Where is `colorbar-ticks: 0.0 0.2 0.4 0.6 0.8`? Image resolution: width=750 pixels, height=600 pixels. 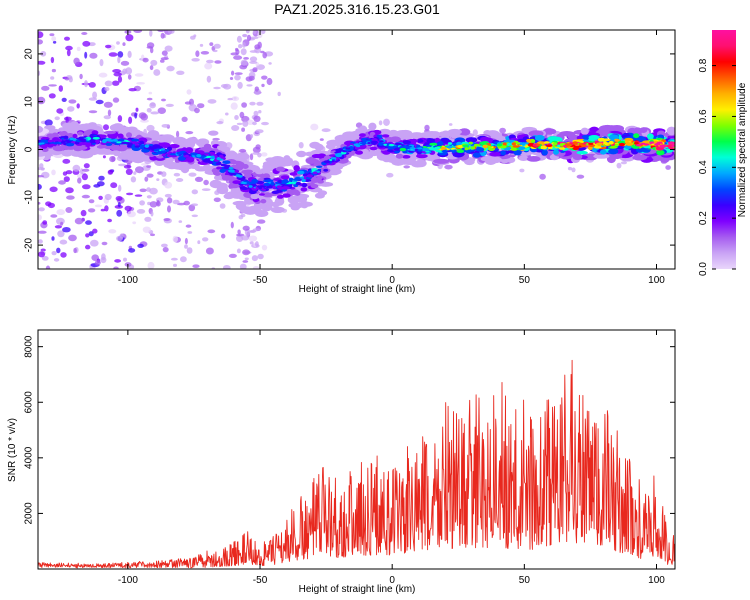
colorbar-ticks: 0.0 0.2 0.4 0.6 0.8 is located at coordinates (717, 167).